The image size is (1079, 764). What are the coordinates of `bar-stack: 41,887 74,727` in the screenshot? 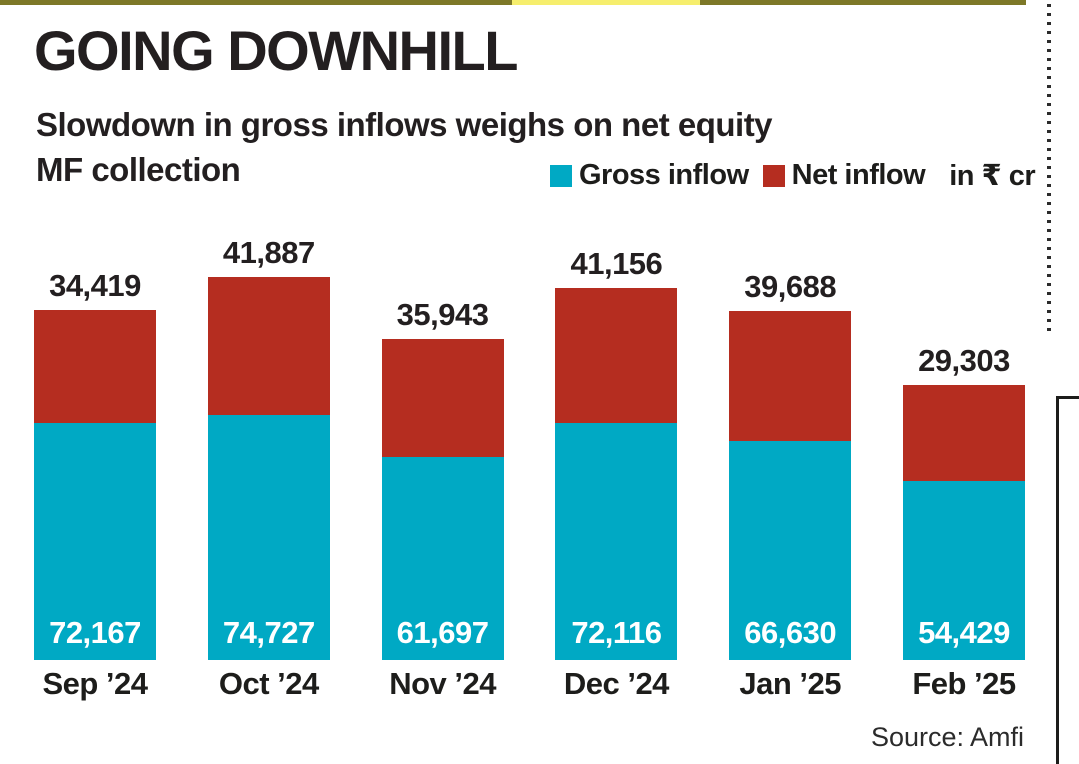 It's located at (268, 444).